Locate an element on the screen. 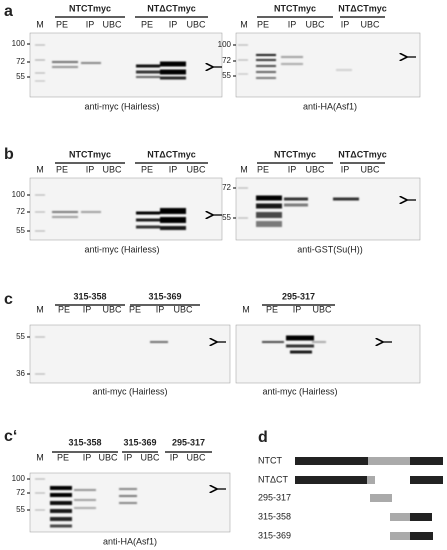 The height and width of the screenshot is (550, 447). panel-letter: d is located at coordinates (263, 437).